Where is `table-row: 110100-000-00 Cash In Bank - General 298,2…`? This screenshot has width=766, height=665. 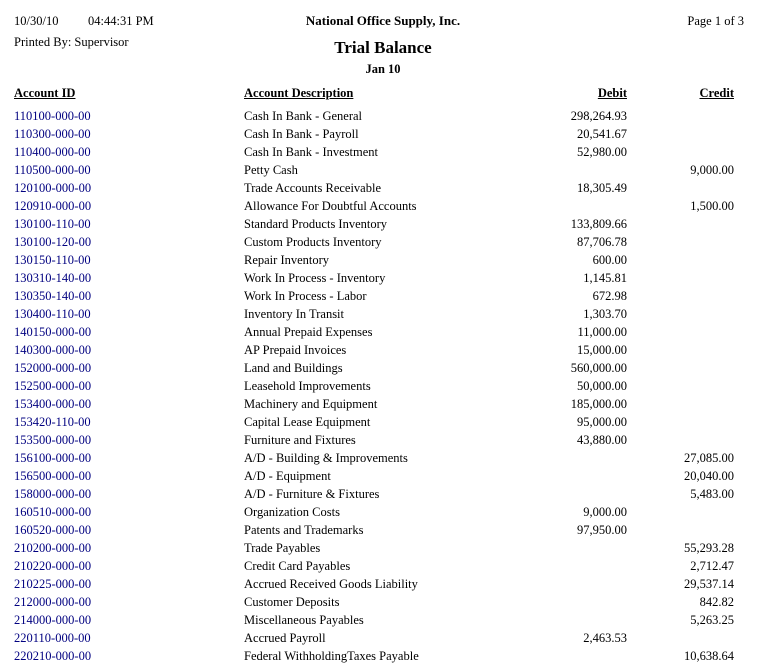 table-row: 110100-000-00 Cash In Bank - General 298,2… is located at coordinates (374, 116).